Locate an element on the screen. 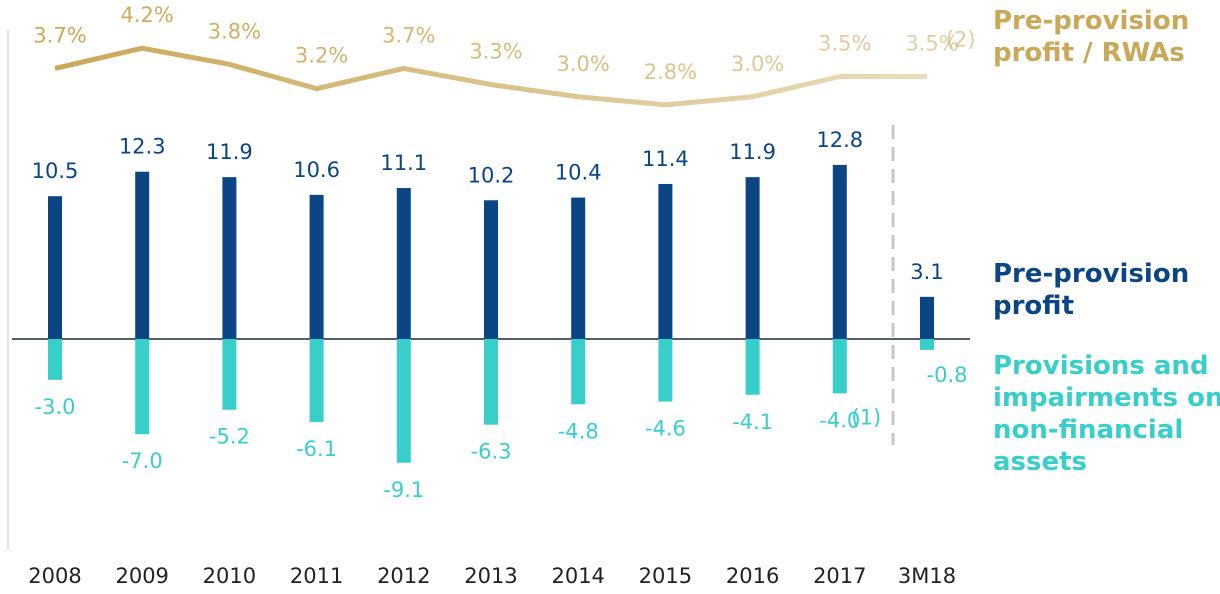 The image size is (1220, 594). data-label: -6.1 is located at coordinates (316, 449).